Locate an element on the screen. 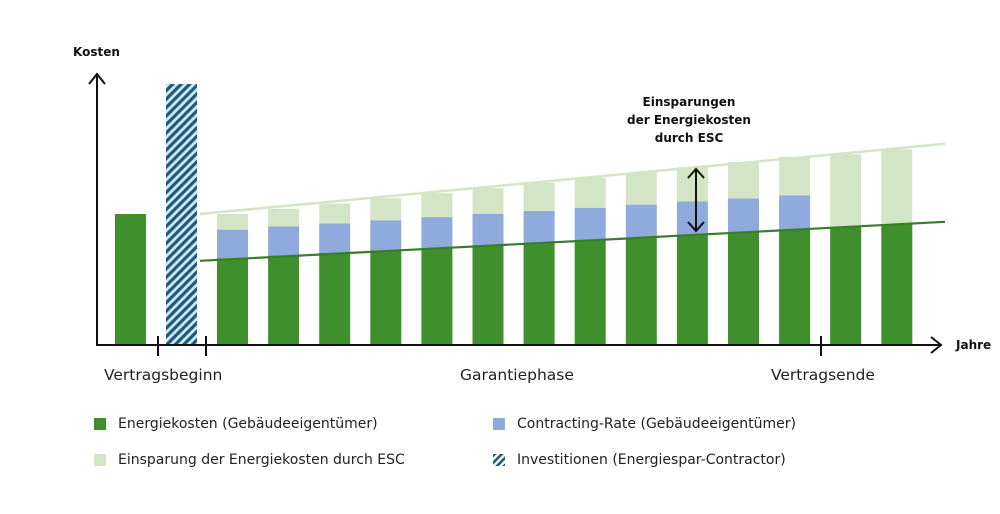 The image size is (1000, 514). annotation-line-1: Einsparungen is located at coordinates (689, 102).